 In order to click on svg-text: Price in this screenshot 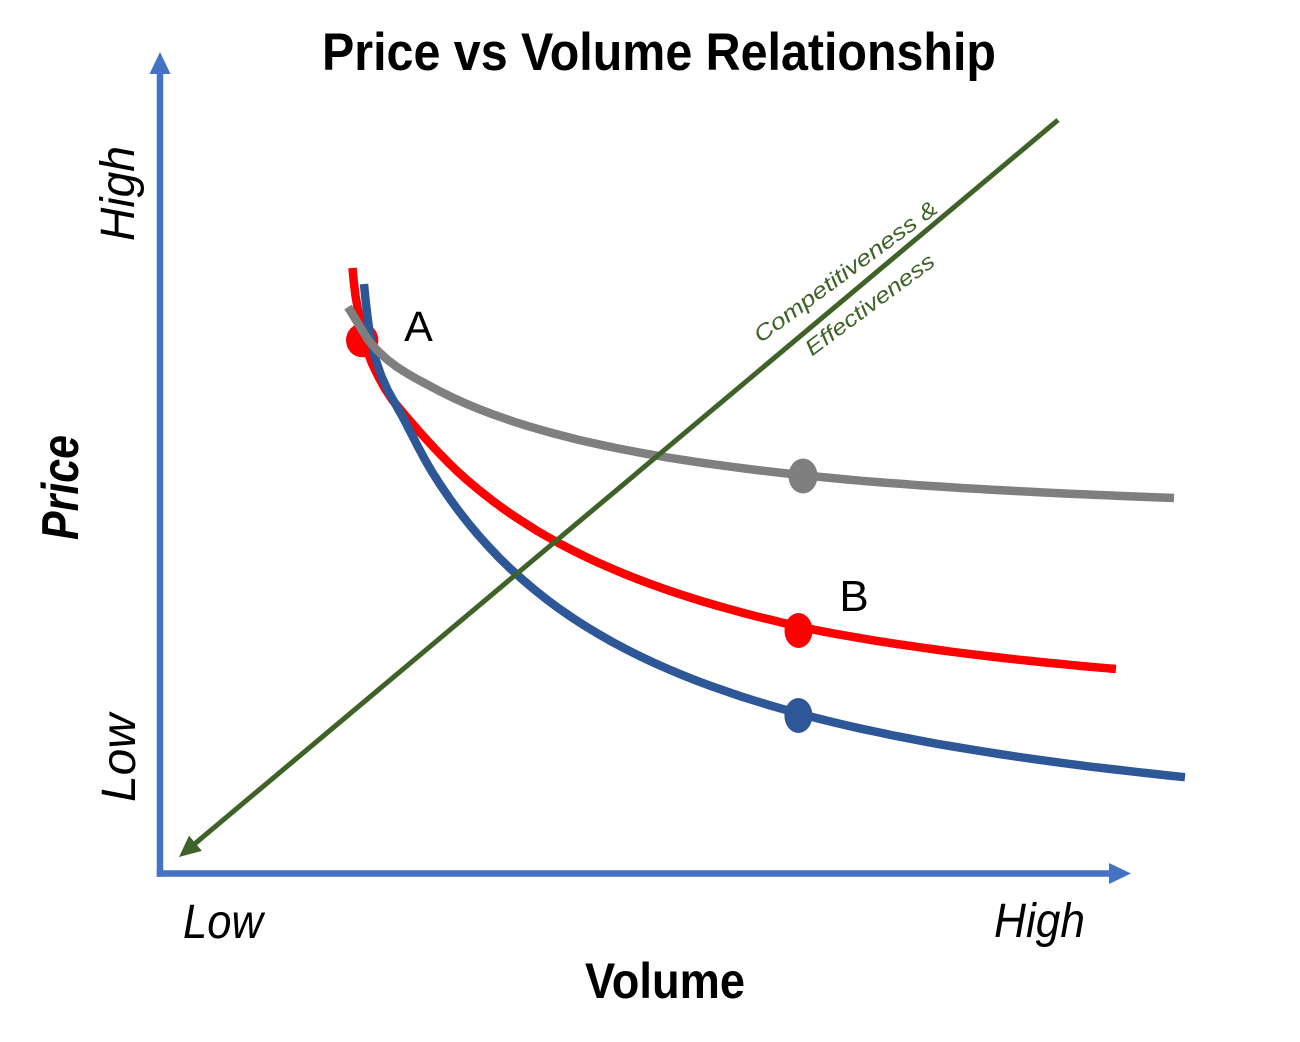, I will do `click(61, 487)`.